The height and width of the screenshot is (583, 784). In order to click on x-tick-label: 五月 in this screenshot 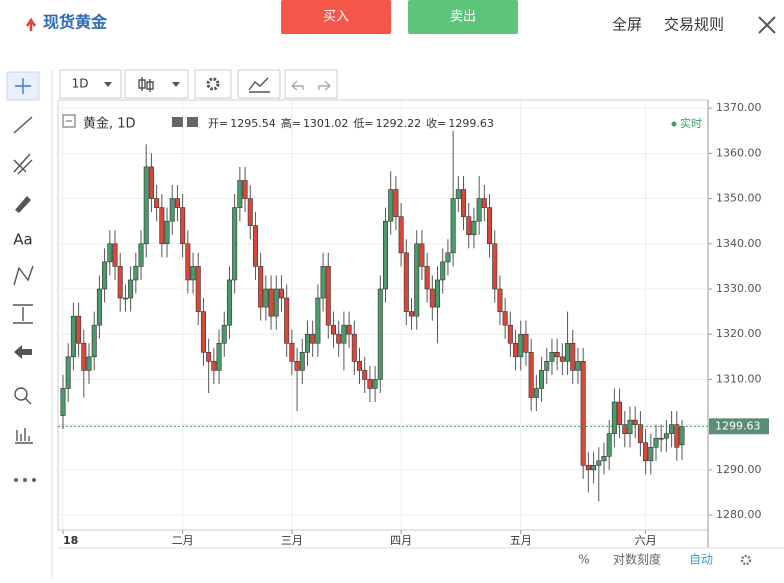, I will do `click(521, 540)`.